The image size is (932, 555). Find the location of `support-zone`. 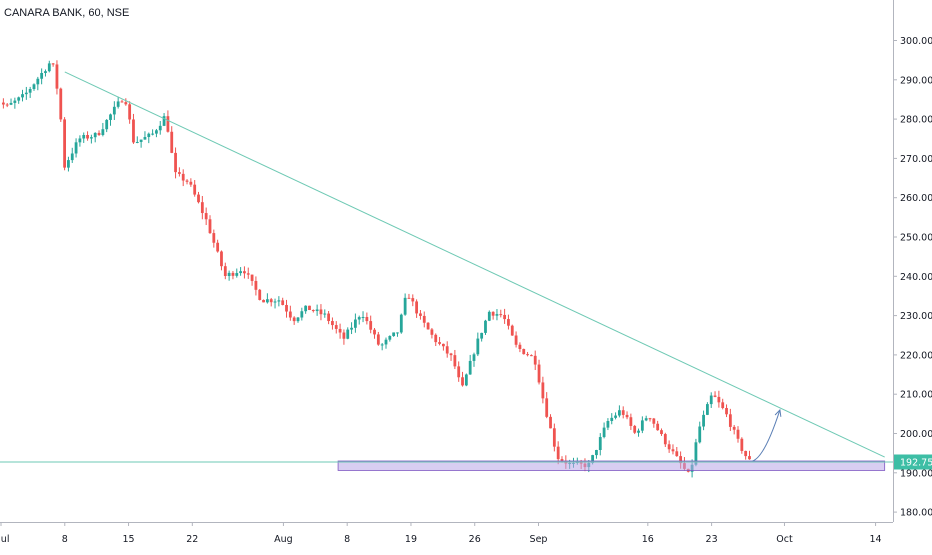

support-zone is located at coordinates (611, 465).